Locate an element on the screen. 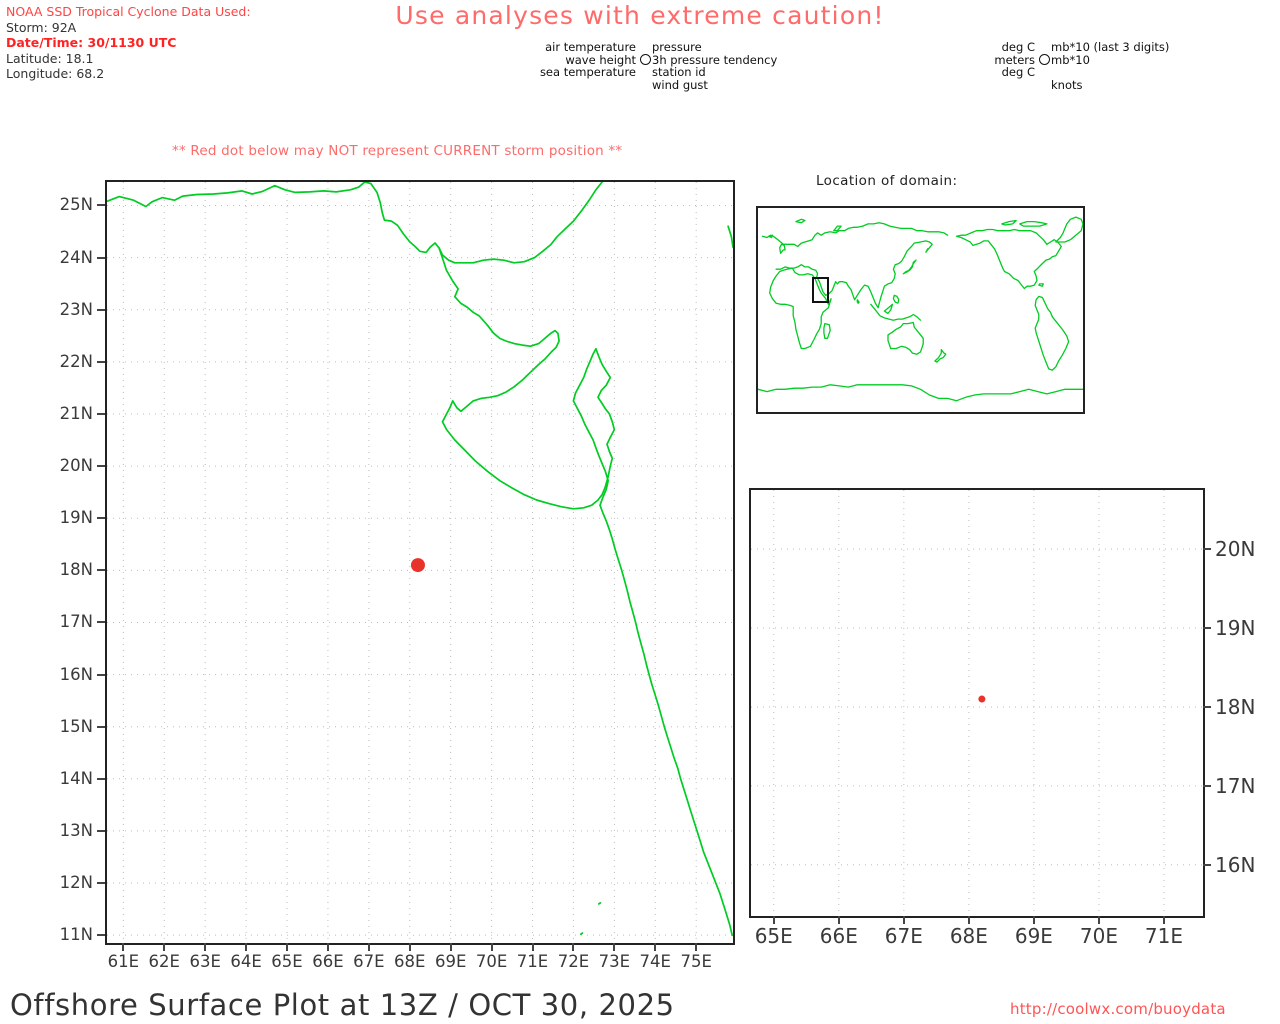 This screenshot has width=1280, height=1024. main-map-ytick-label: 14N is located at coordinates (76, 778).